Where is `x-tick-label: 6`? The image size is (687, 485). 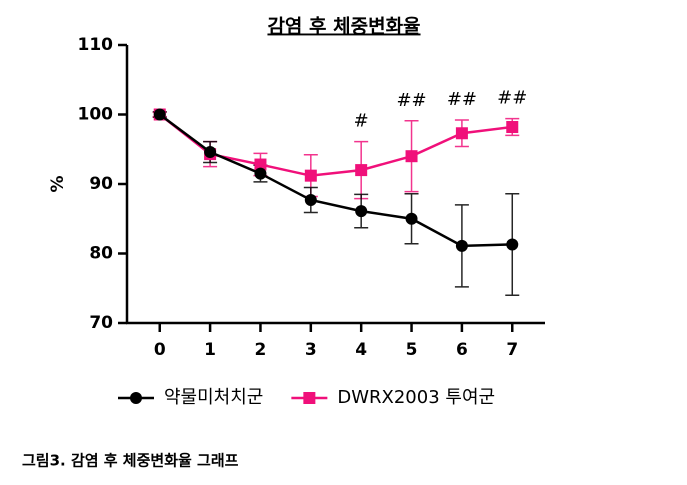
x-tick-label: 6 is located at coordinates (462, 350).